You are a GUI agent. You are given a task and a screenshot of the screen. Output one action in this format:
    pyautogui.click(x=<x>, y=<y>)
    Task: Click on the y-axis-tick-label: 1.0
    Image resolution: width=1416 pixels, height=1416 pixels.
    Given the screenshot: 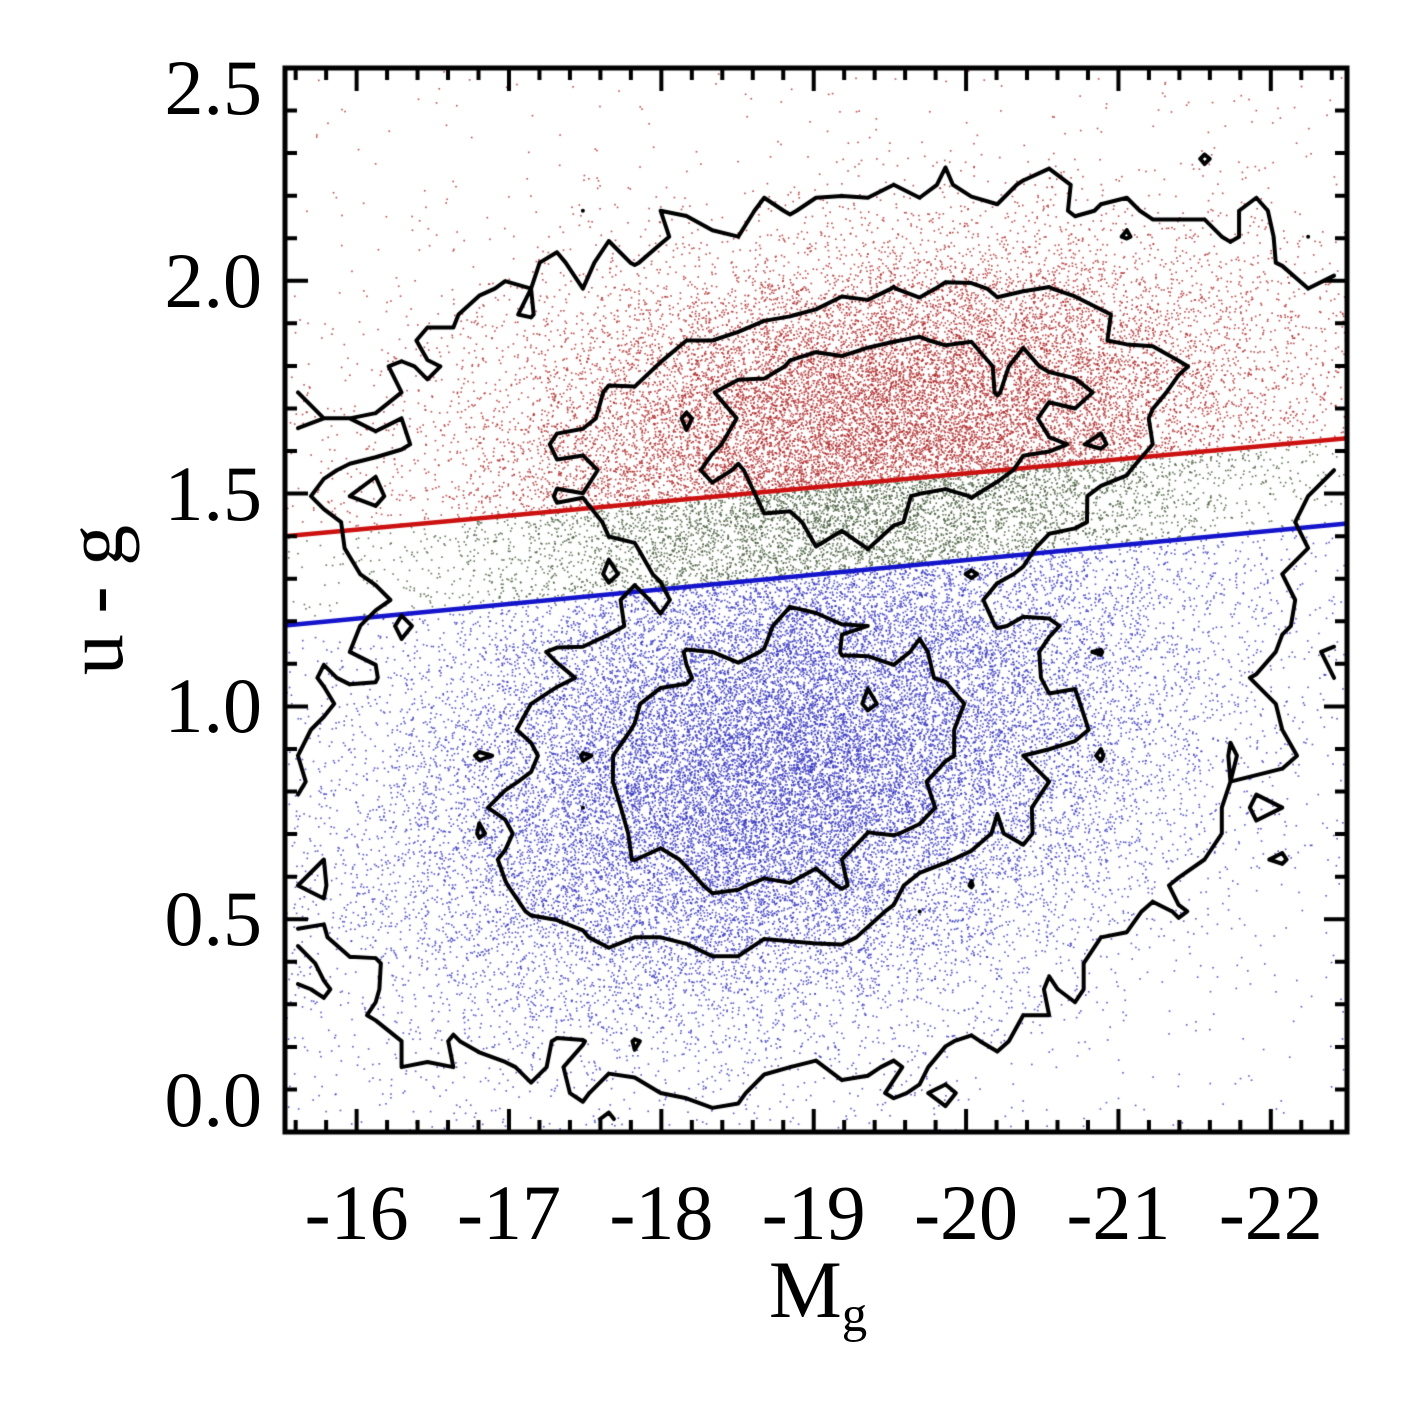 What is the action you would take?
    pyautogui.click(x=213, y=706)
    